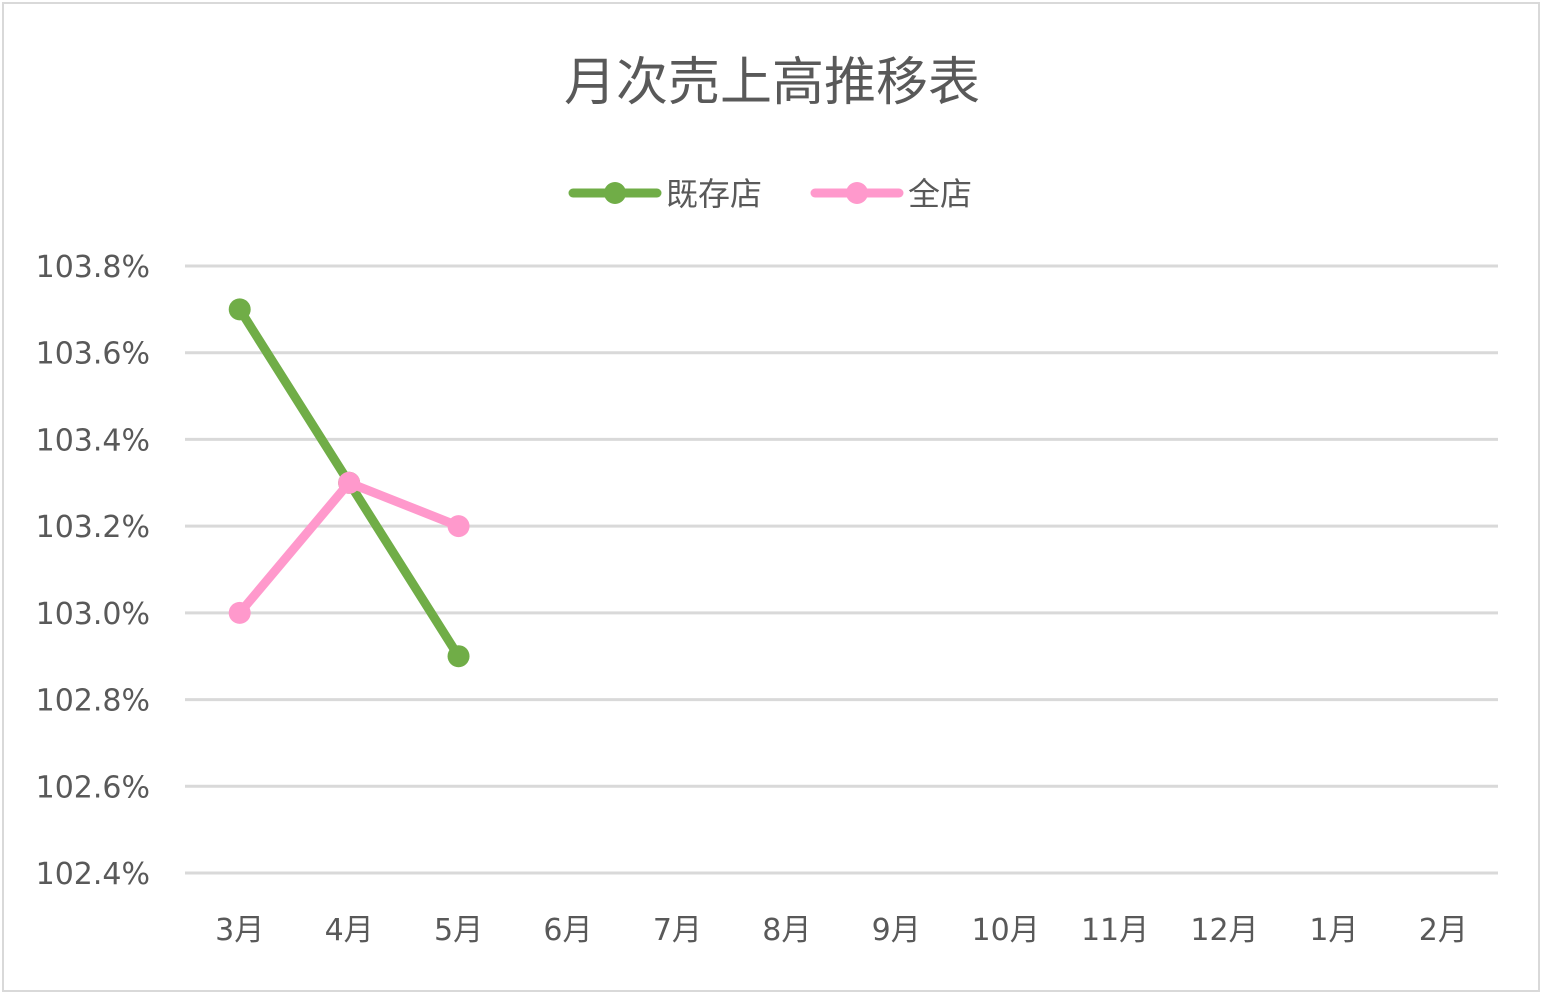  I want to click on legend-item: 既存店, so click(665, 194).